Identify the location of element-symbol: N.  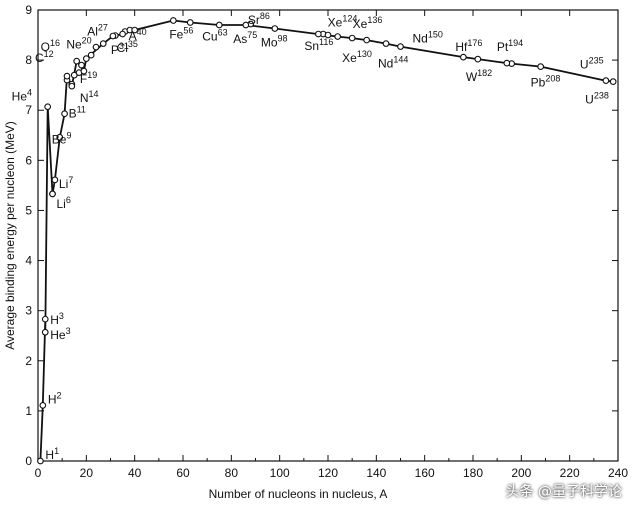
(84, 98).